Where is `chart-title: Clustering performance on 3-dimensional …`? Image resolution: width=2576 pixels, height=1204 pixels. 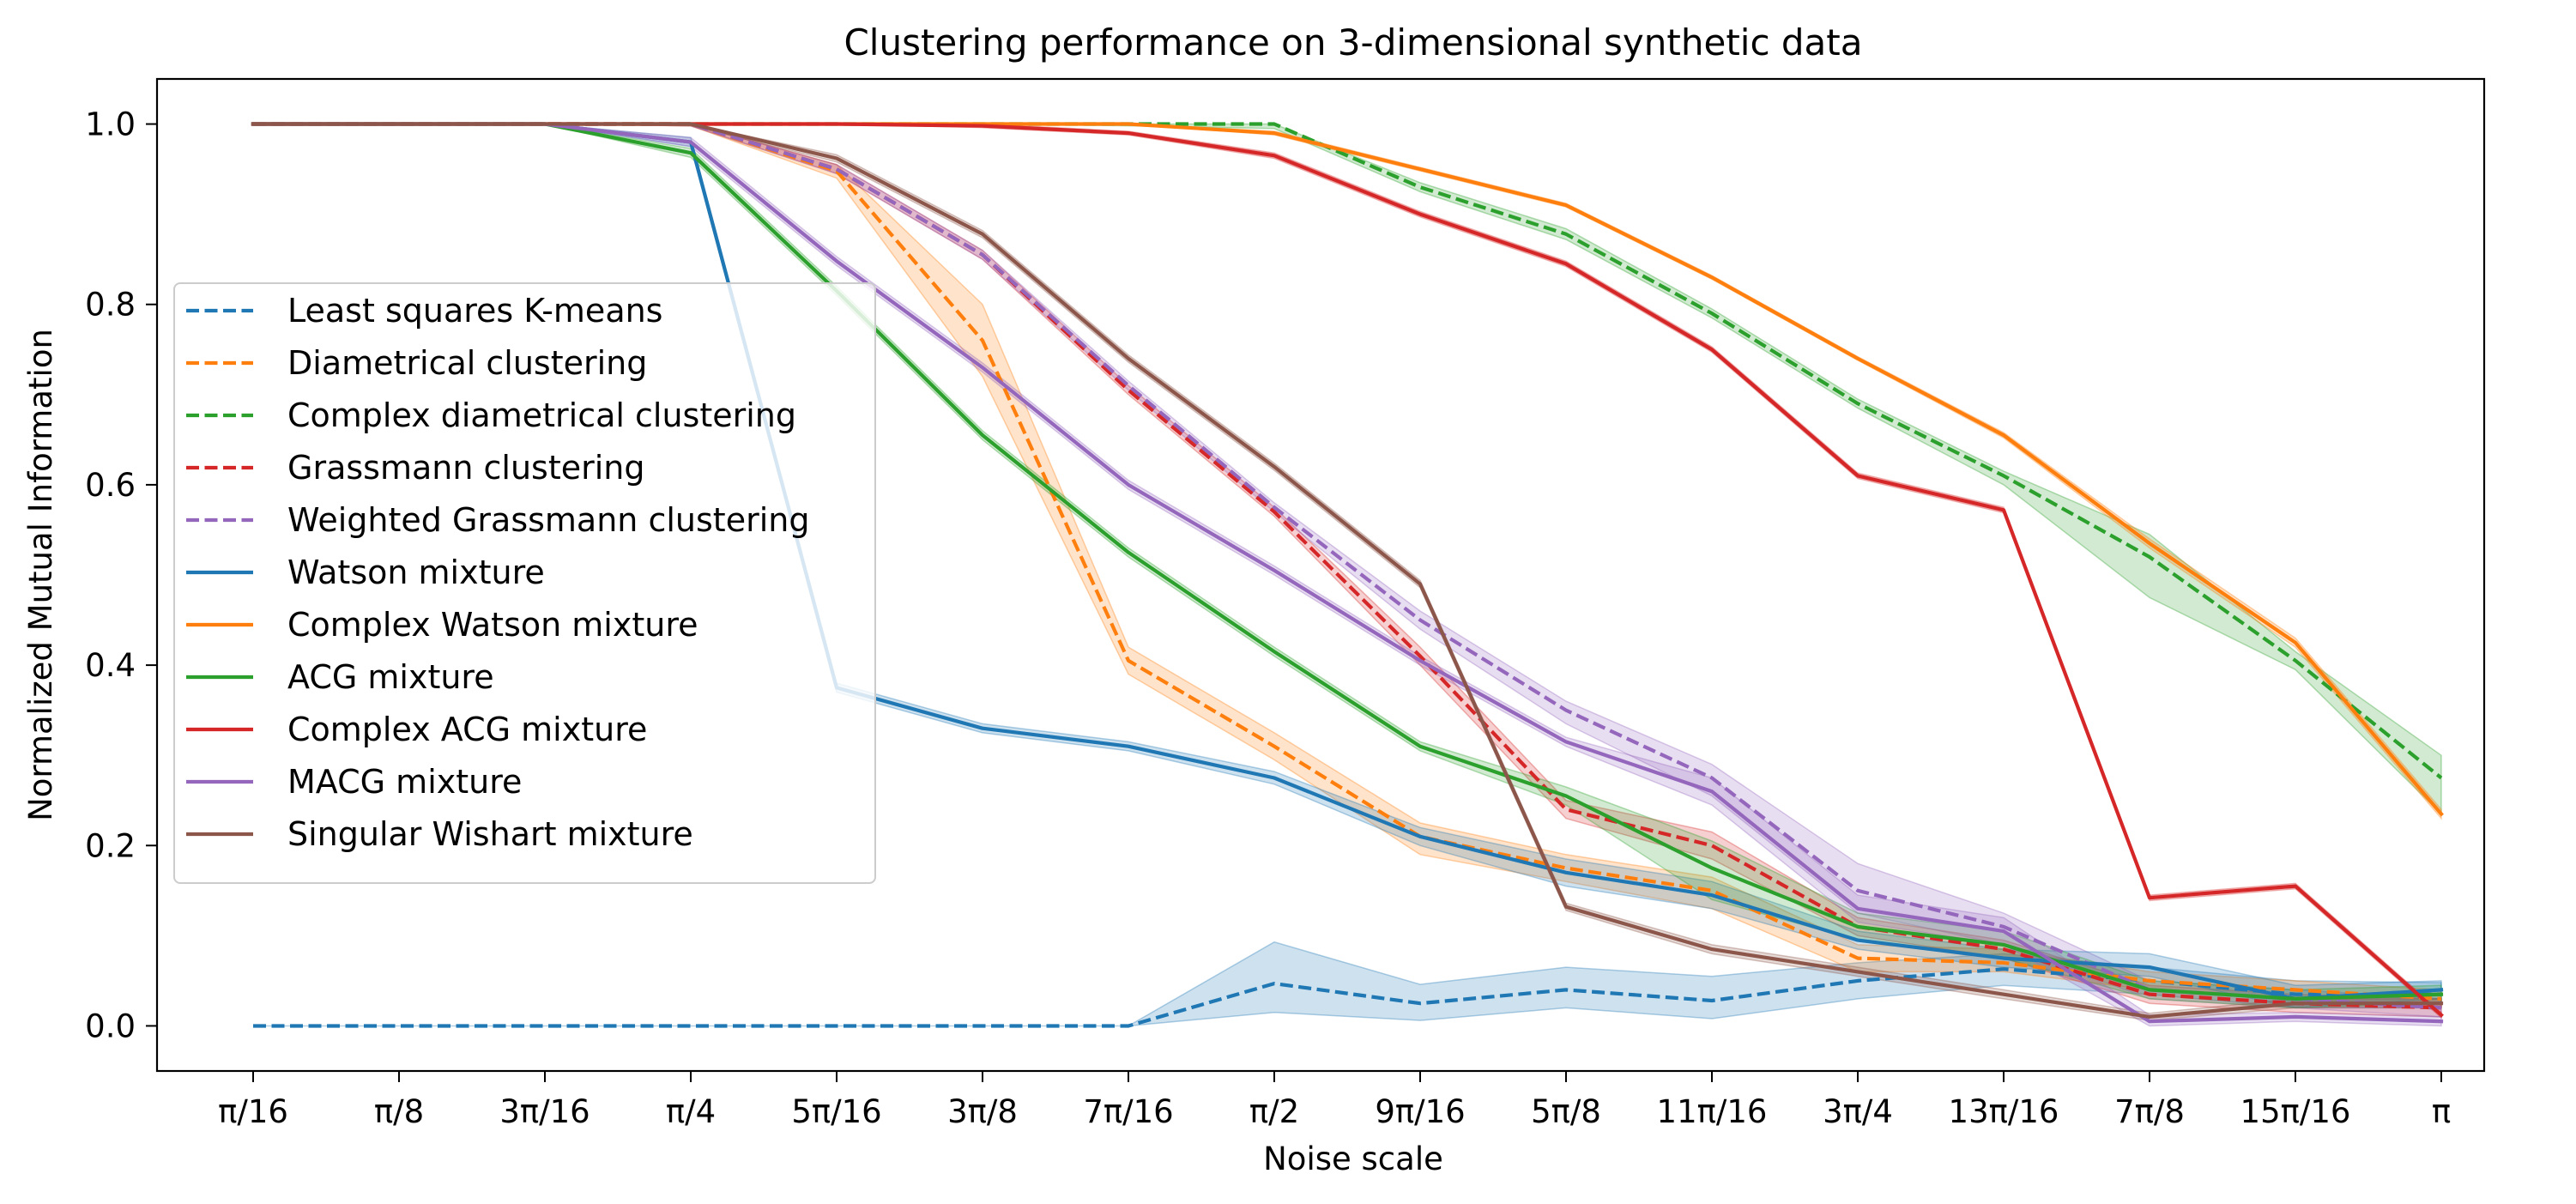
chart-title: Clustering performance on 3-dimensional … is located at coordinates (1353, 42).